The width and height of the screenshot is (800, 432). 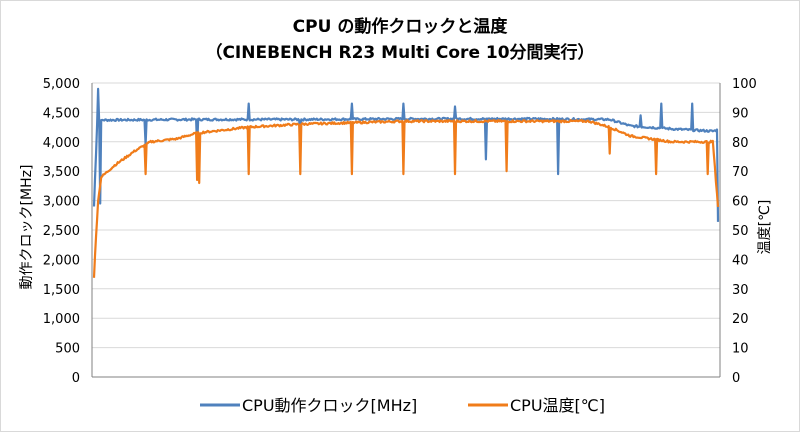 I want to click on chart-subtitle: （CINEBENCH R23 Multi Core 10分間実行）, so click(x=400, y=53).